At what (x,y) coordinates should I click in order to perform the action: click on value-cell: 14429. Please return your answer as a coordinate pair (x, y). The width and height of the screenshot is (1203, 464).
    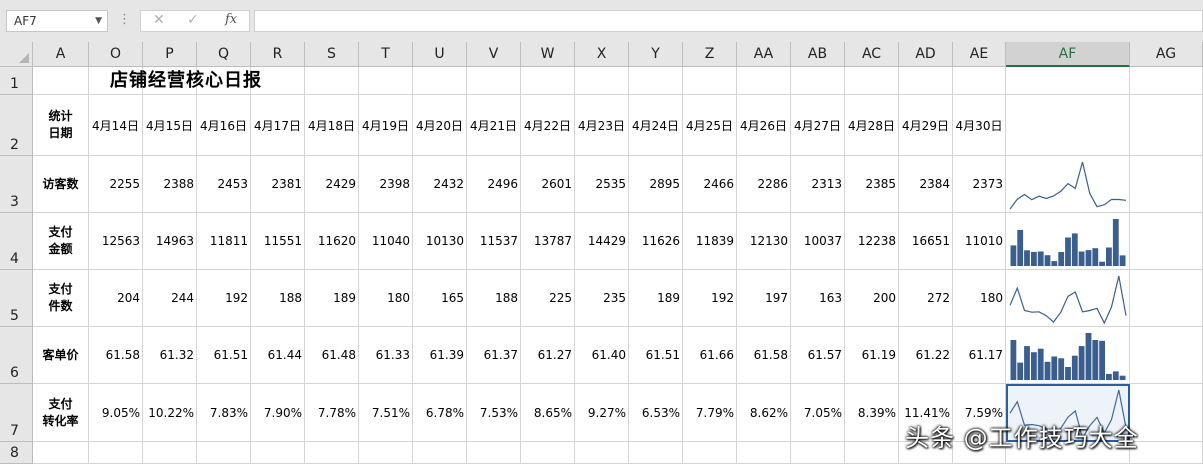
    Looking at the image, I should click on (602, 241).